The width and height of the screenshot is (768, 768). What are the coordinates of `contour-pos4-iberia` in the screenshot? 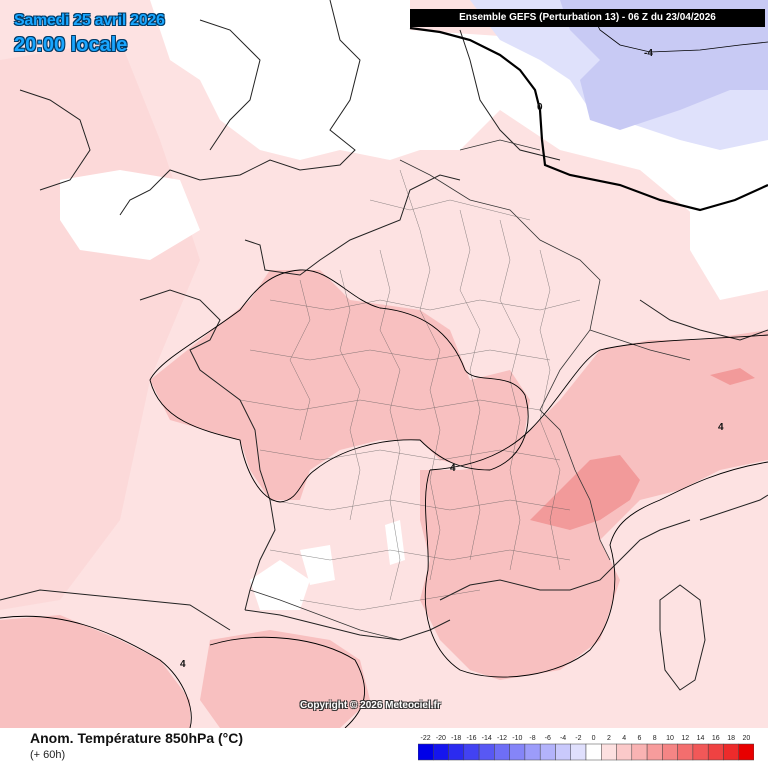 It's located at (287, 682).